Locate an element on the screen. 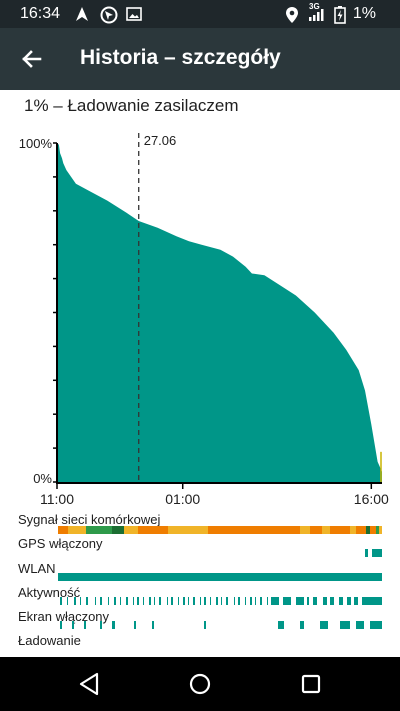 Image resolution: width=400 pixels, height=711 pixels. page-title: Historia – szczegóły is located at coordinates (180, 57).